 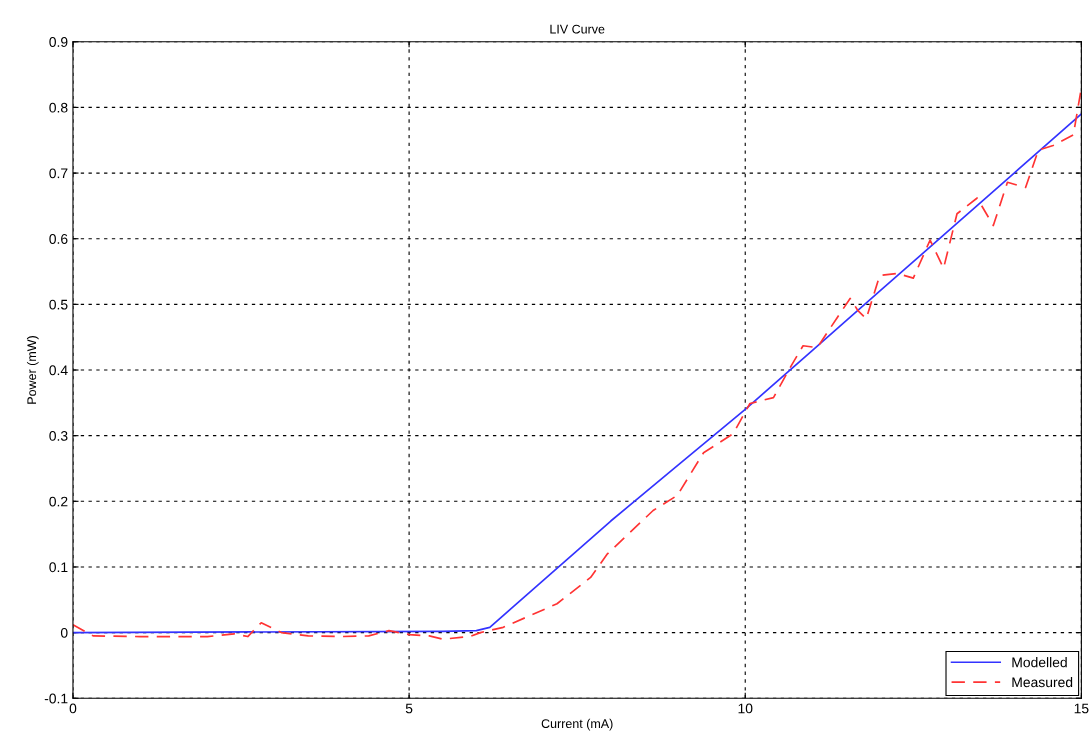 I want to click on x-tick-label: 5, so click(x=409, y=708).